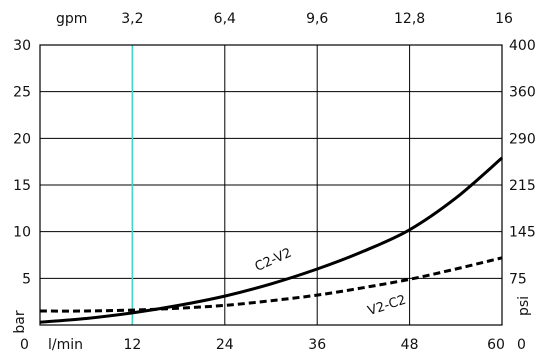  I want to click on bottom-right-zero-label: 0, so click(521, 344).